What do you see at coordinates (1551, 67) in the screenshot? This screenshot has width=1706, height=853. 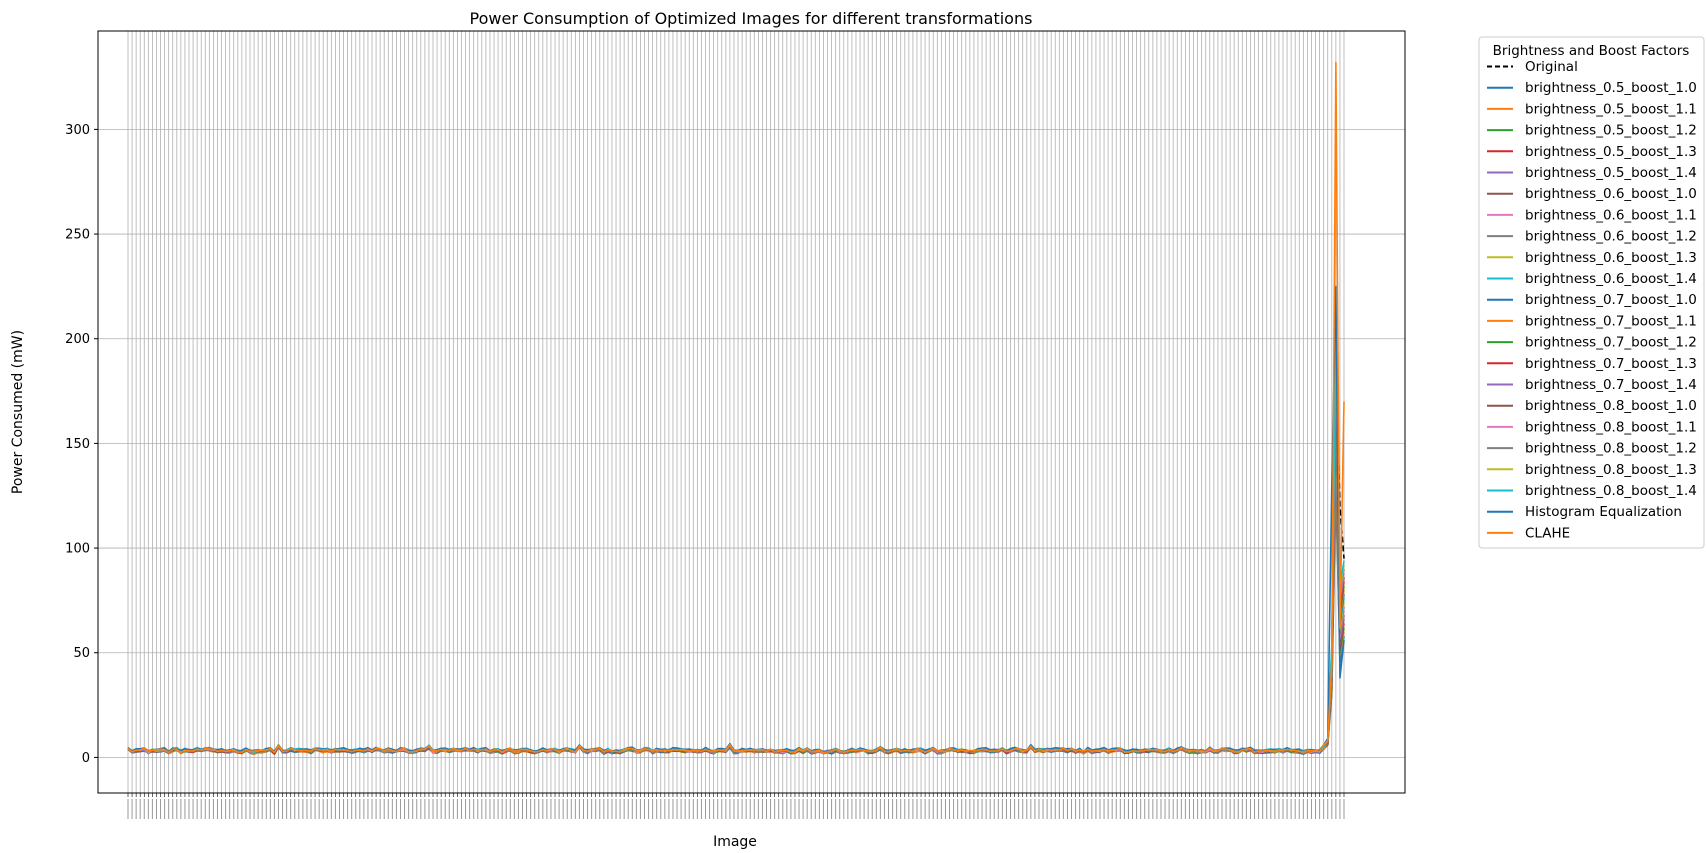 I see `legend-label: Original` at bounding box center [1551, 67].